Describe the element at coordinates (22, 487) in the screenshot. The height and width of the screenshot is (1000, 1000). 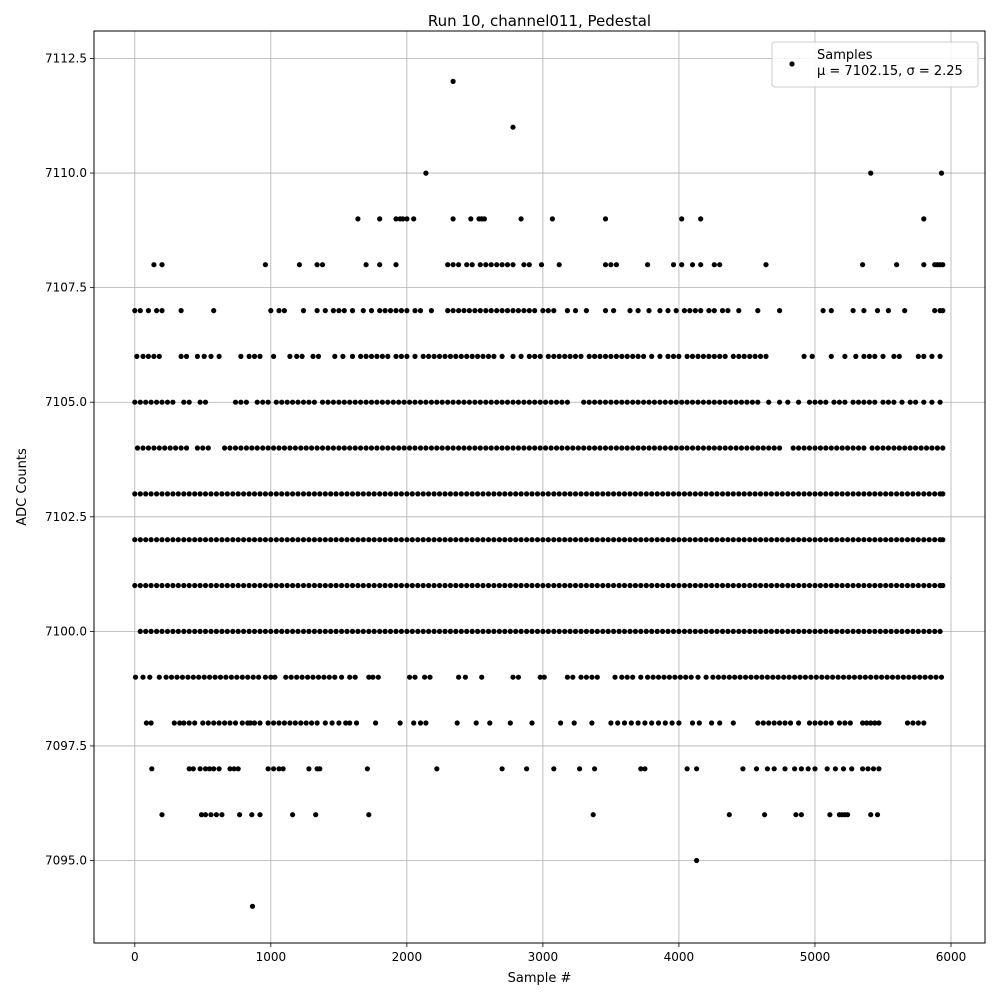
I see `y-axis-label: ADC Counts` at that location.